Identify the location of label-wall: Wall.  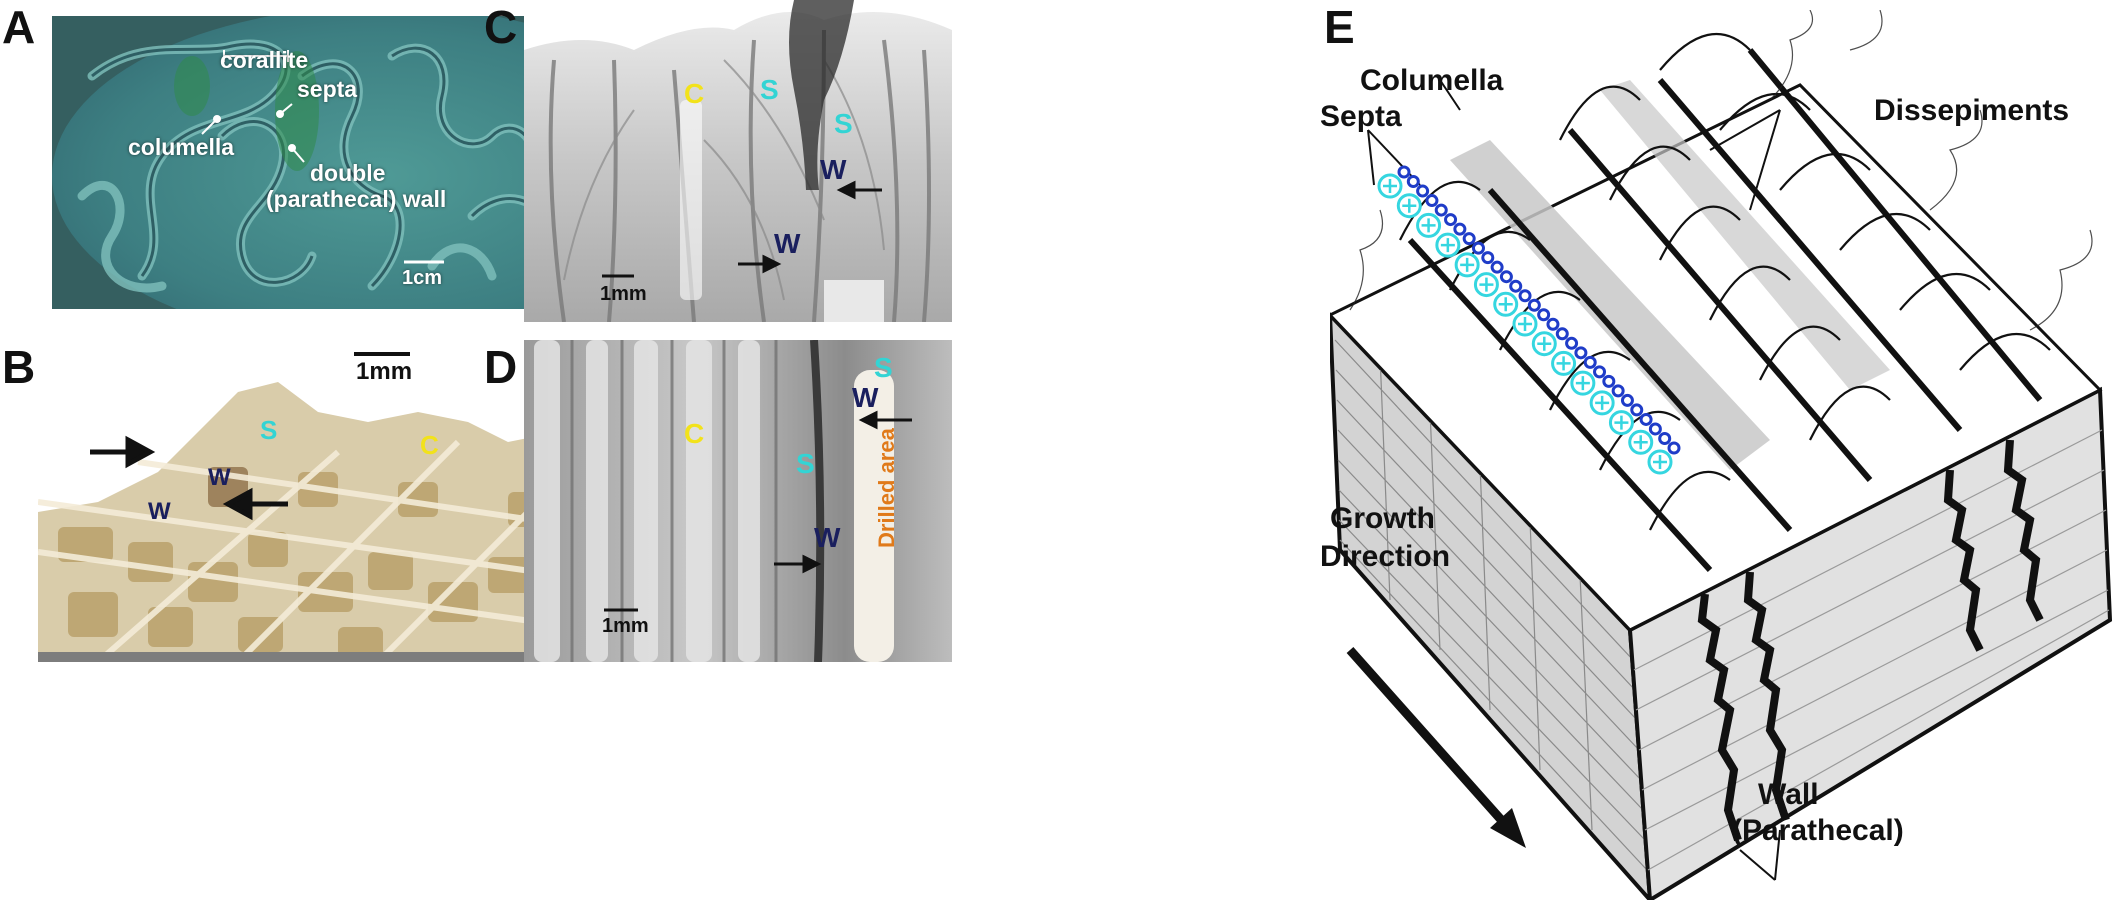
(1788, 794).